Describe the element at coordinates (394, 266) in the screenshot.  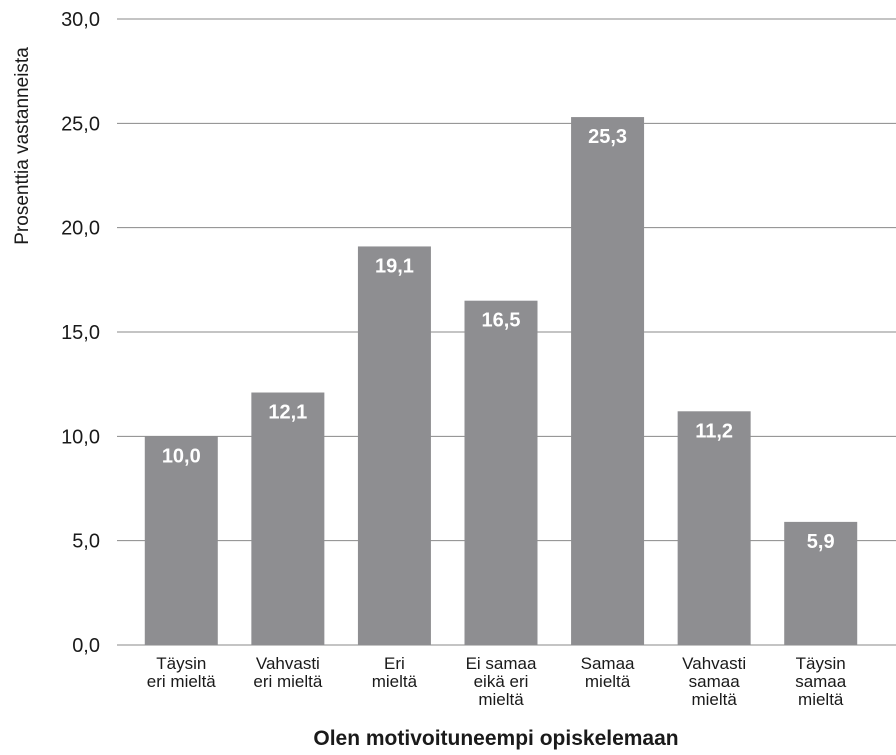
I see `bar-value-label: 19,1` at that location.